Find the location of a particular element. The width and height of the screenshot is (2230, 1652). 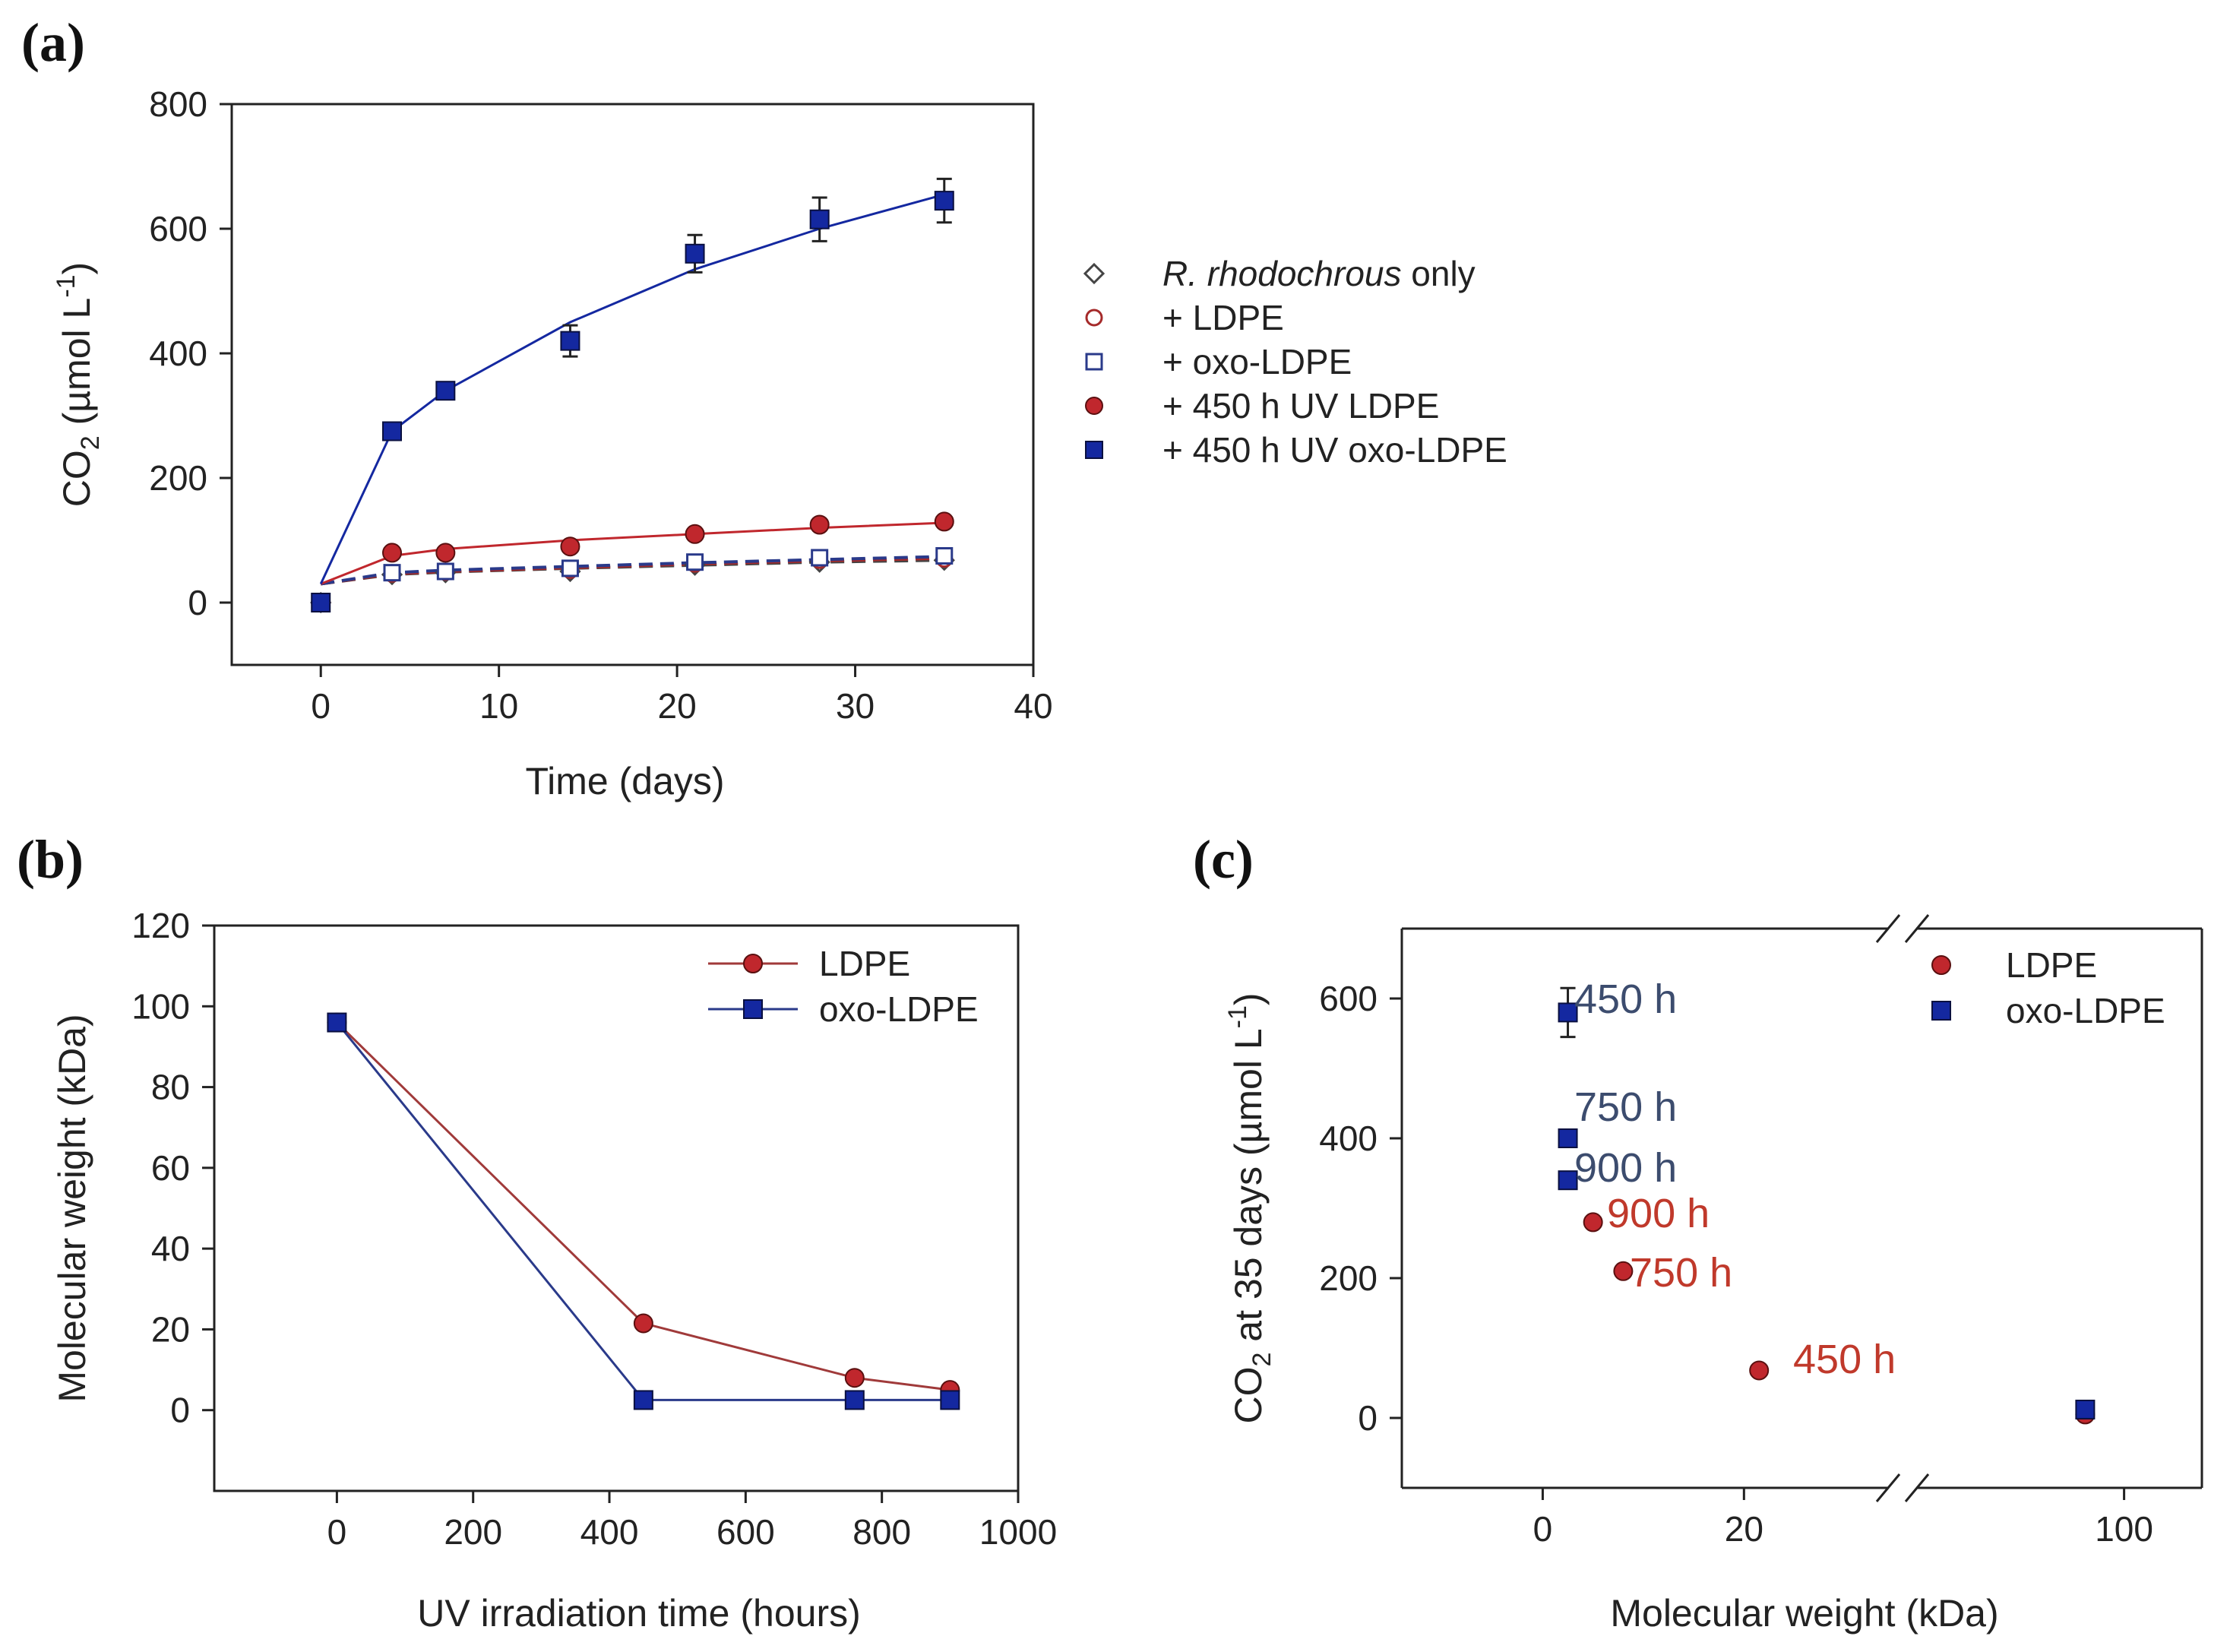

y-axis-title-a-part: -1 is located at coordinates (66, 285).